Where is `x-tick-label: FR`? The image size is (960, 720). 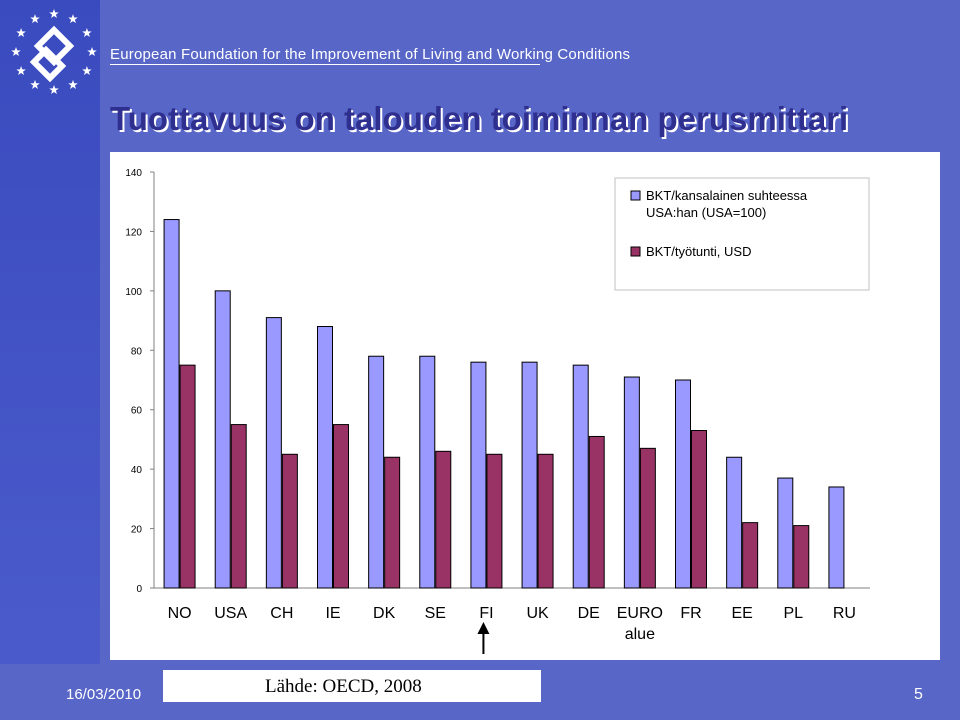
x-tick-label: FR is located at coordinates (690, 613).